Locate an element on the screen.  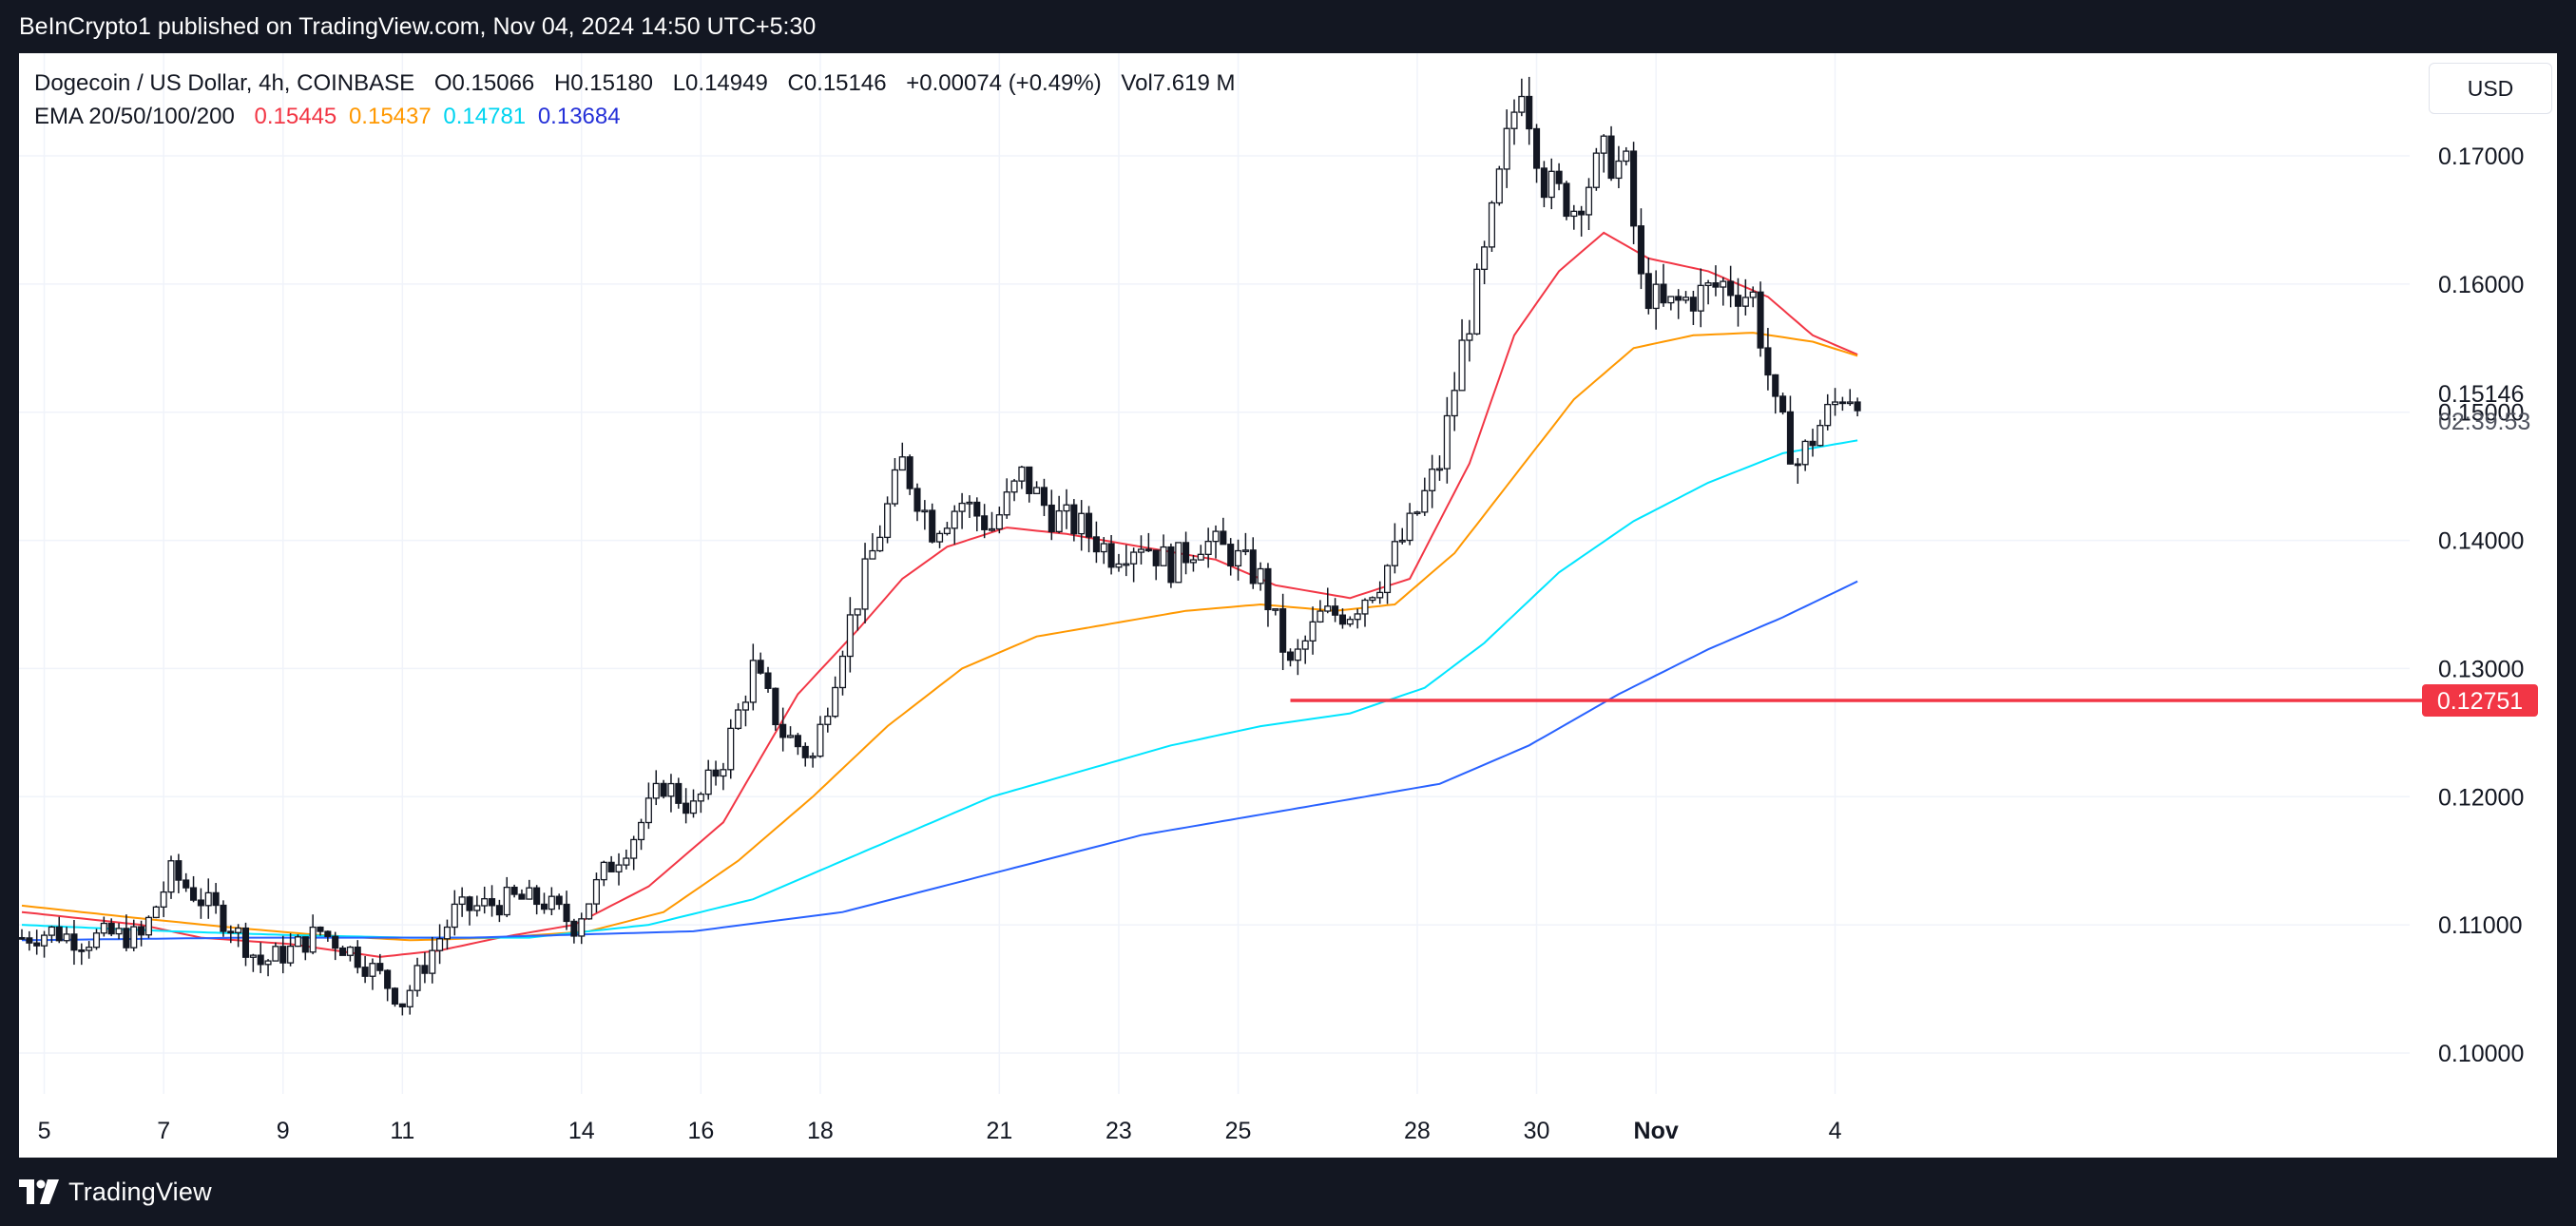
ema100-value: 0.14781 is located at coordinates (485, 117).